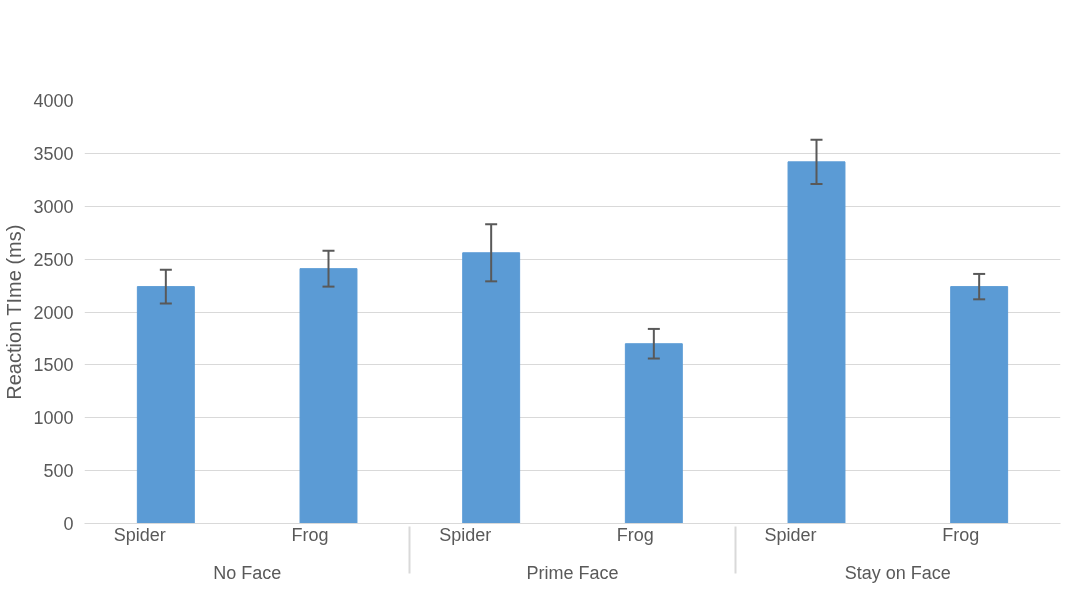 This screenshot has width=1090, height=591. Describe the element at coordinates (897, 572) in the screenshot. I see `text: Stay on Face` at that location.